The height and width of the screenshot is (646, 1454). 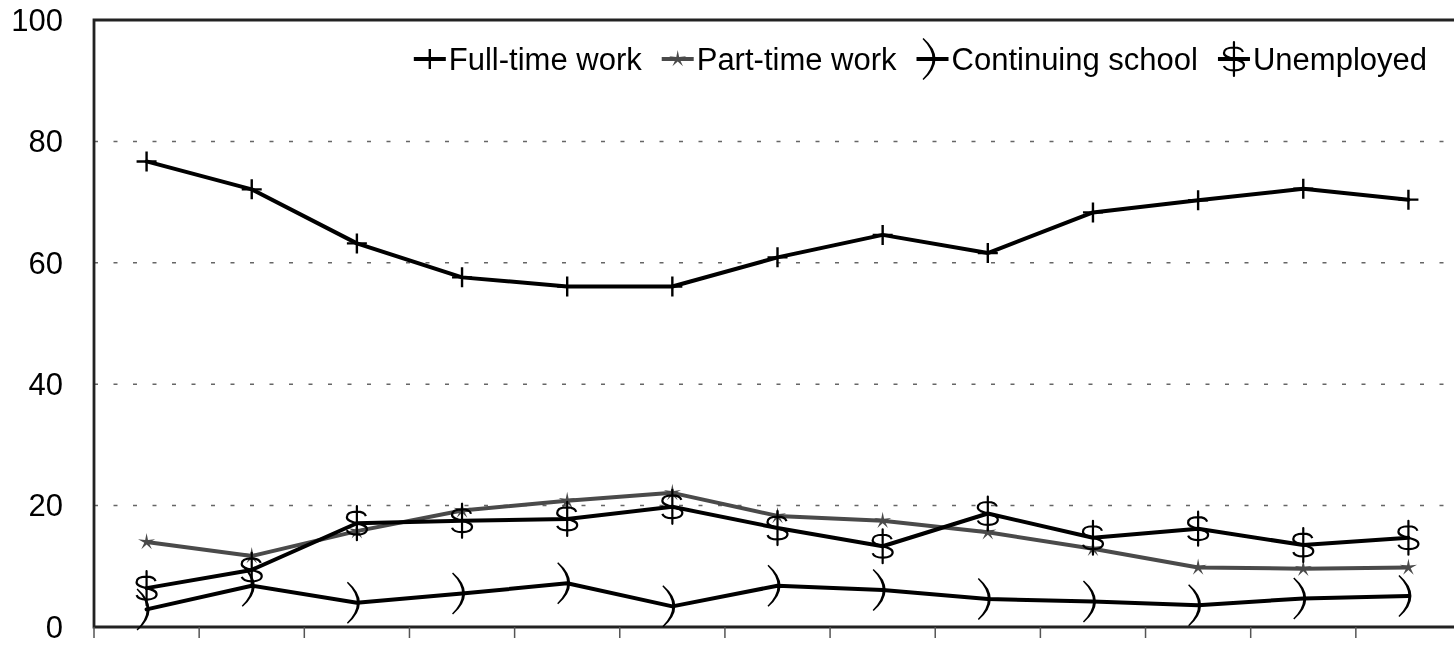 What do you see at coordinates (45, 142) in the screenshot?
I see `y-tick-label: 80` at bounding box center [45, 142].